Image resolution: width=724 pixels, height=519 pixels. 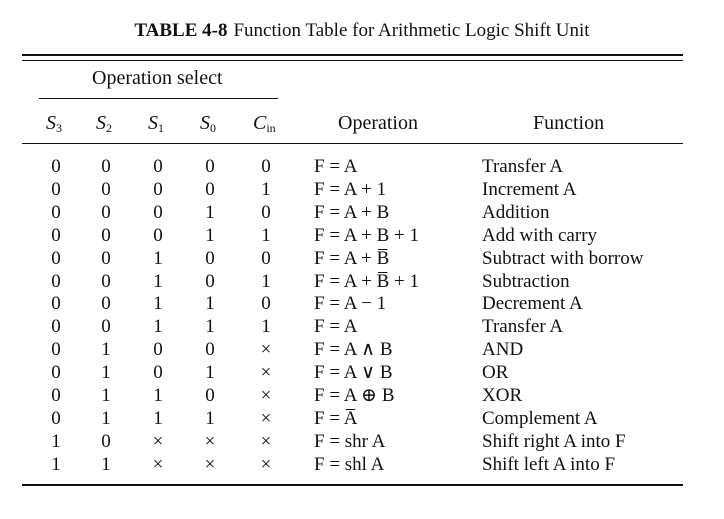 I want to click on header-cin: Cin, so click(x=264, y=123).